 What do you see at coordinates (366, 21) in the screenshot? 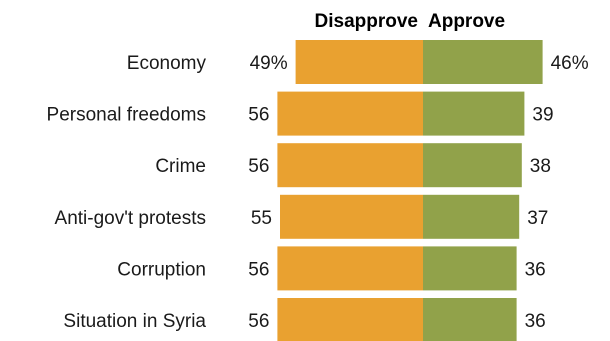
I see `legend-disapprove: Disapprove` at bounding box center [366, 21].